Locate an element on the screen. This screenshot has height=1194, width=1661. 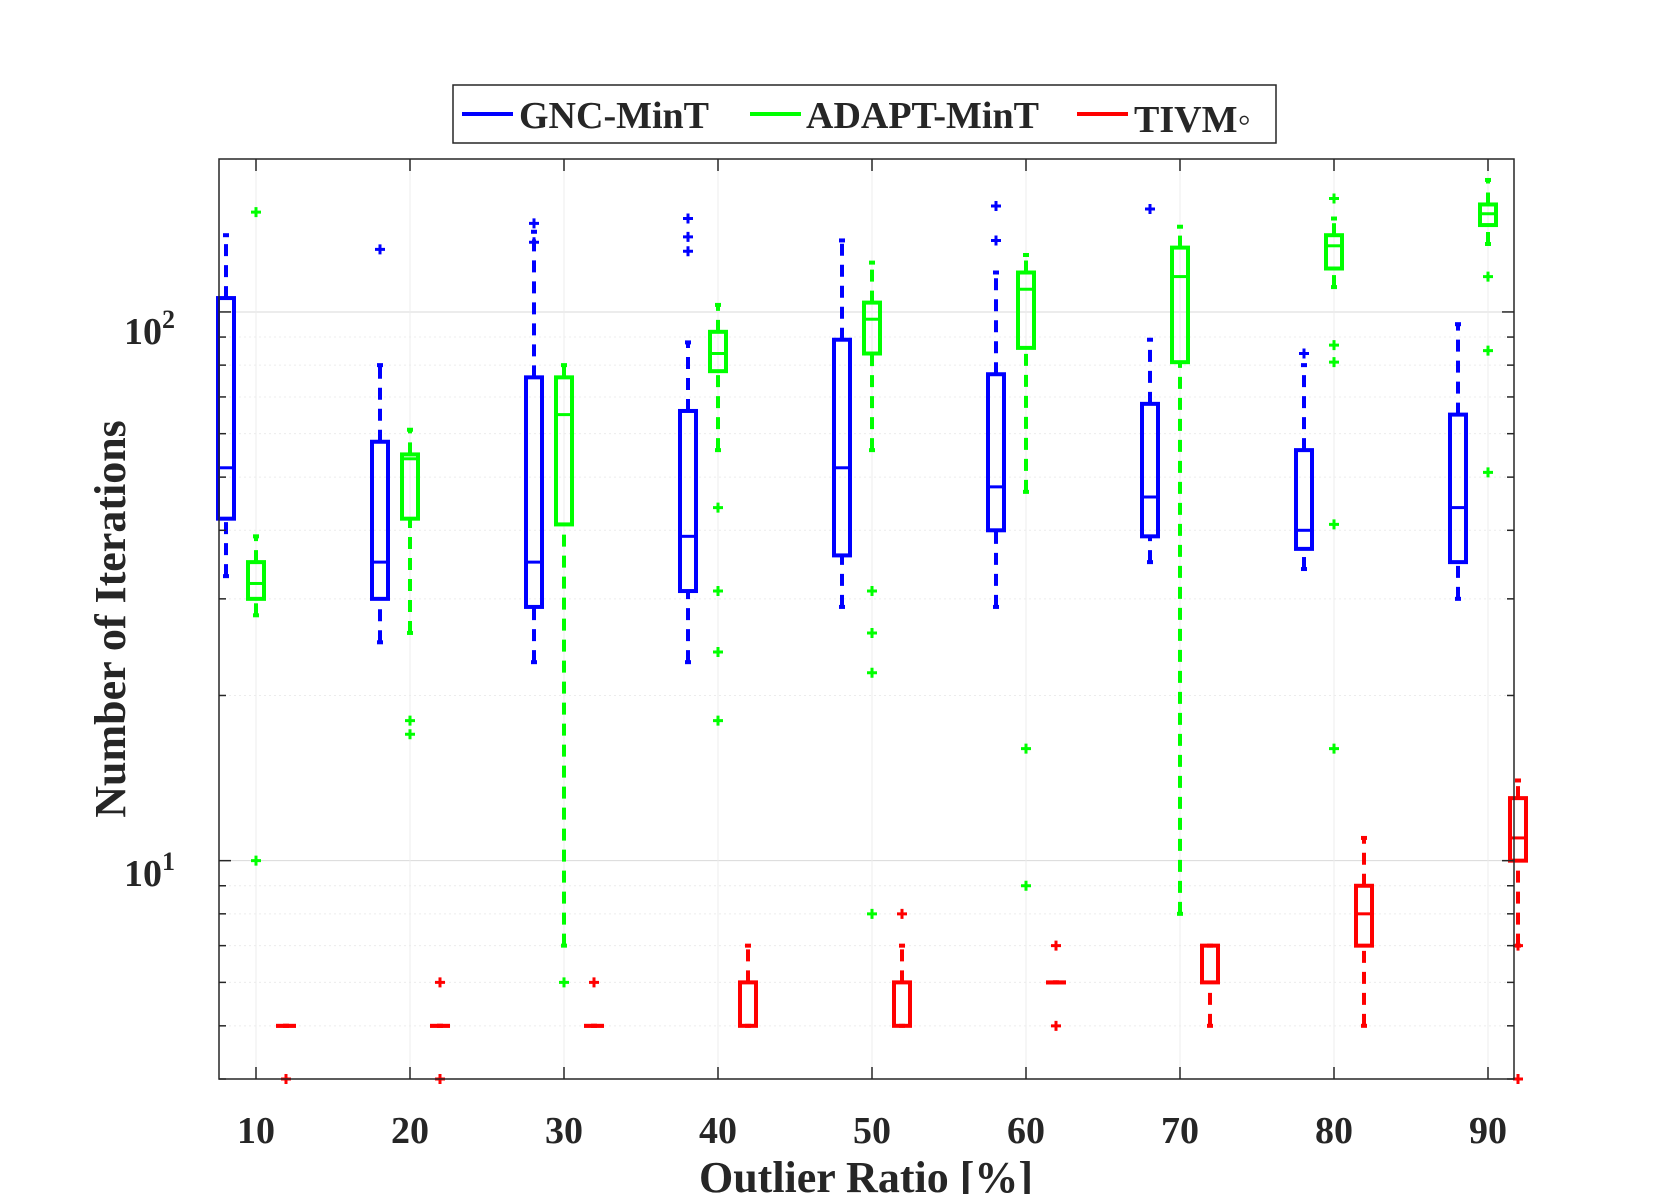
x-tick-label-60: 60 is located at coordinates (1026, 1131).